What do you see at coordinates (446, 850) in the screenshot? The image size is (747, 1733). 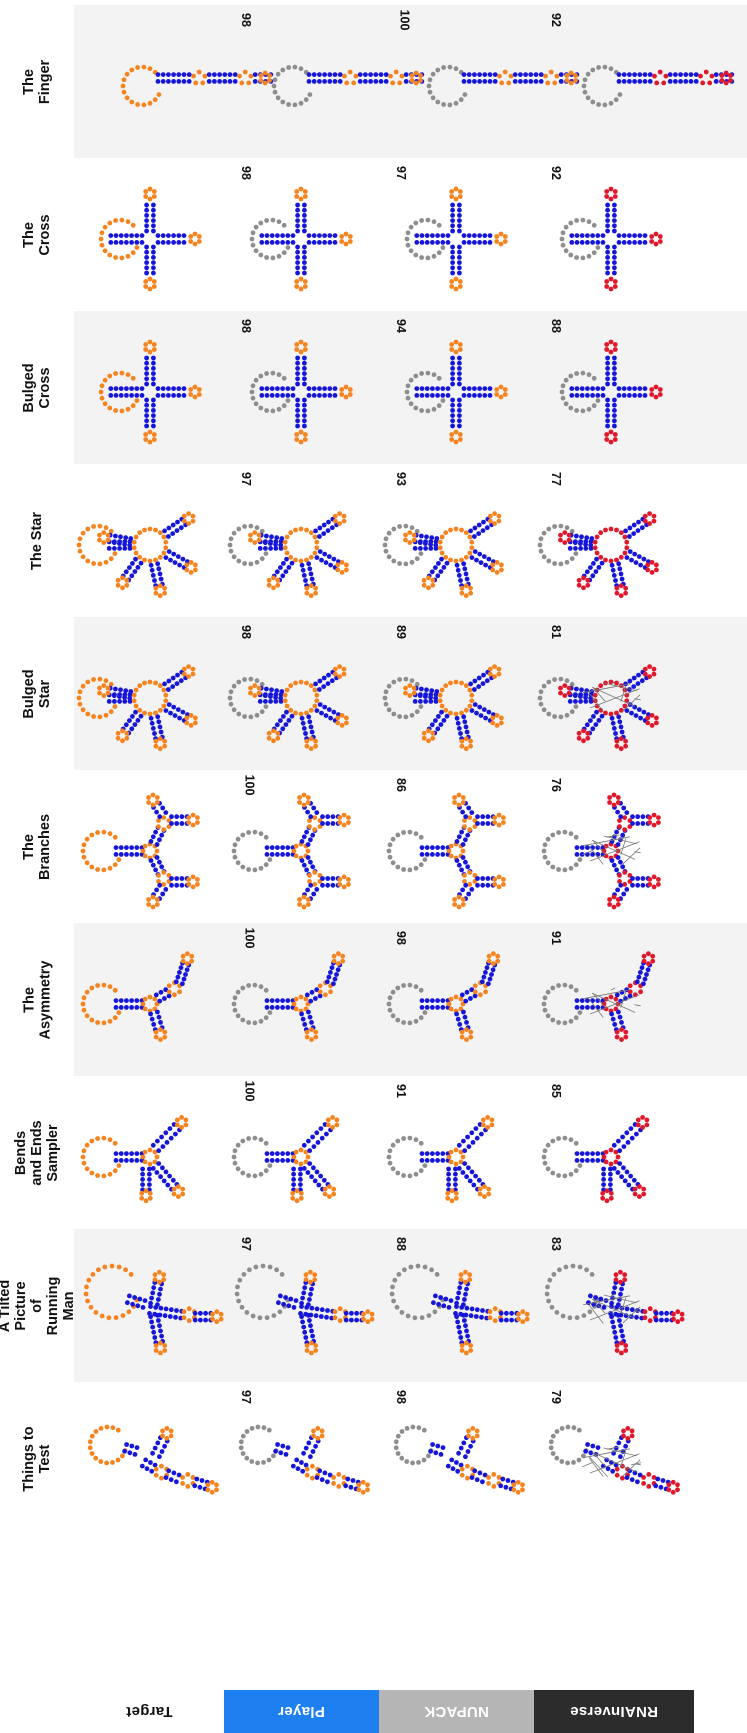 I see `rna-structure-nupack` at bounding box center [446, 850].